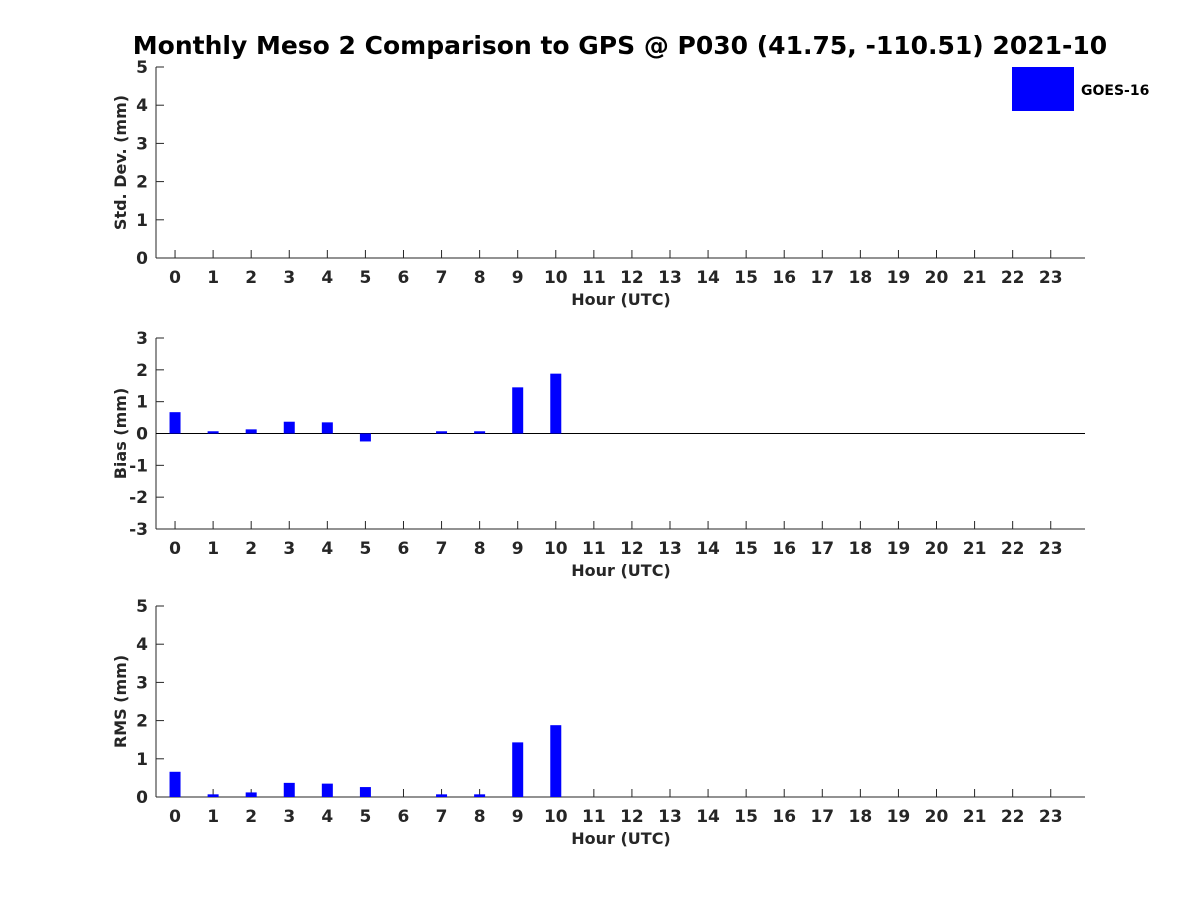 The height and width of the screenshot is (900, 1200). Describe the element at coordinates (1115, 91) in the screenshot. I see `legend-label: GOES-16` at that location.